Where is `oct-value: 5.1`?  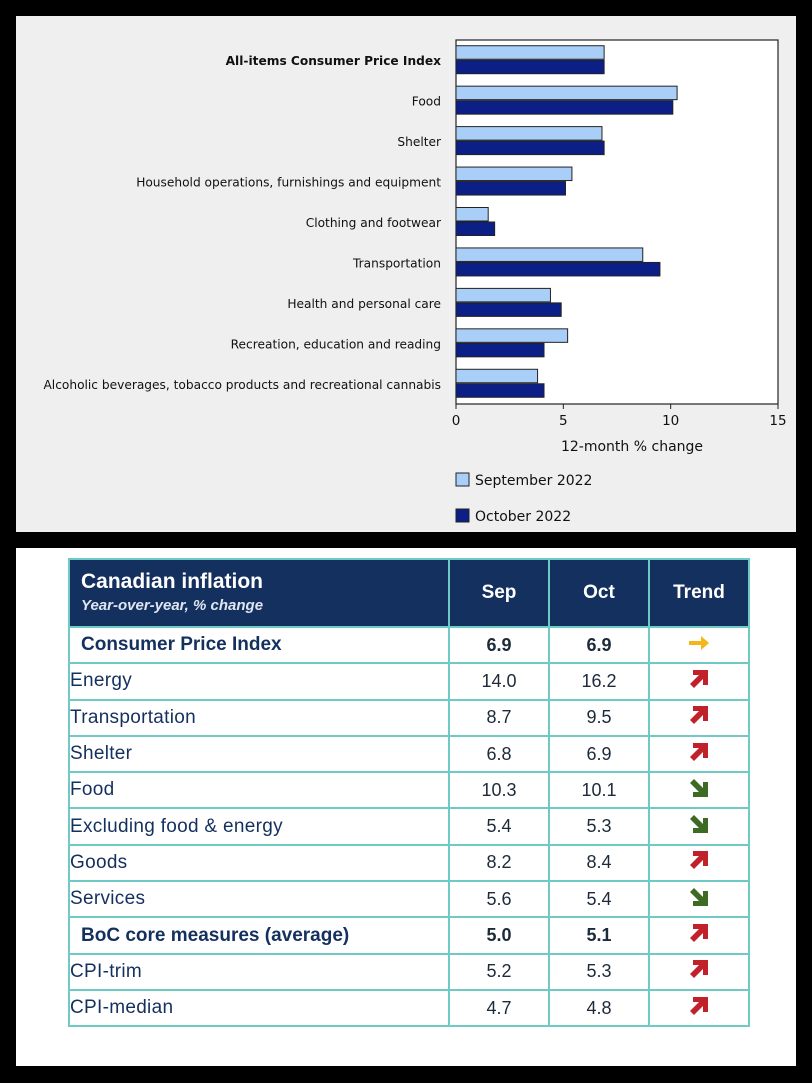
oct-value: 5.1 is located at coordinates (599, 935).